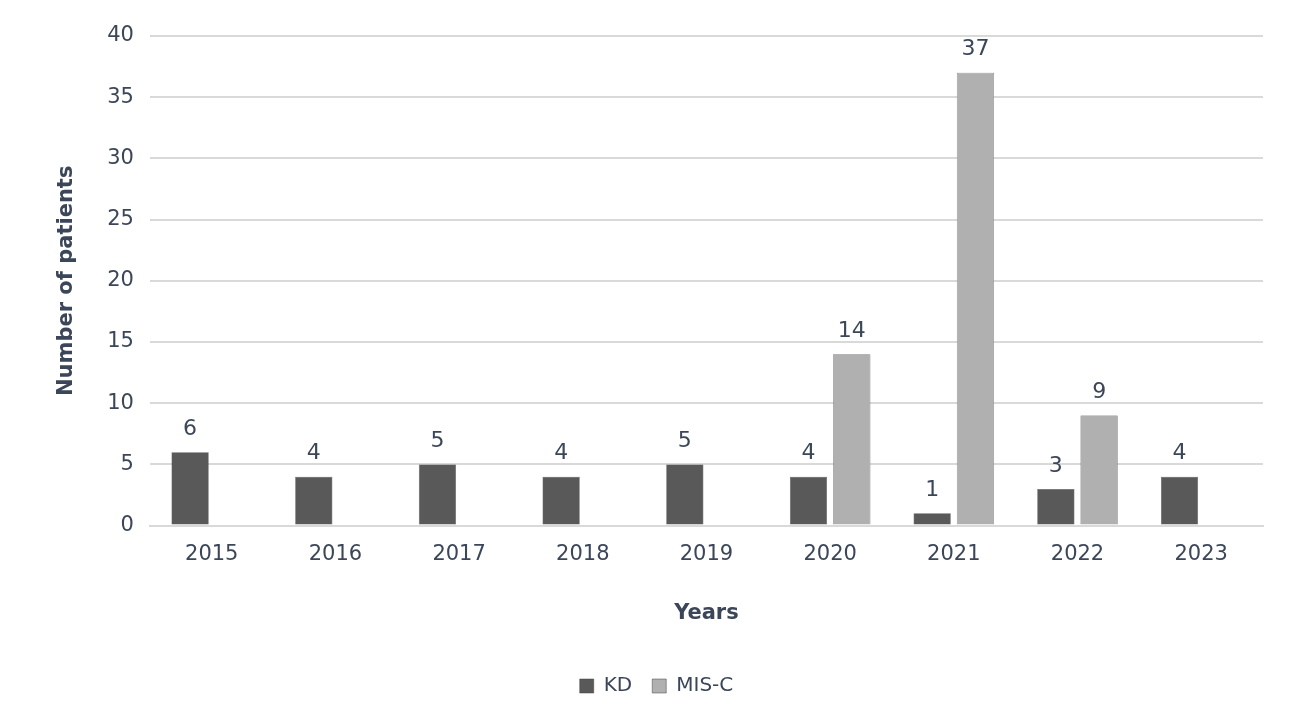  What do you see at coordinates (212, 552) in the screenshot?
I see `x-tick-label: 2015` at bounding box center [212, 552].